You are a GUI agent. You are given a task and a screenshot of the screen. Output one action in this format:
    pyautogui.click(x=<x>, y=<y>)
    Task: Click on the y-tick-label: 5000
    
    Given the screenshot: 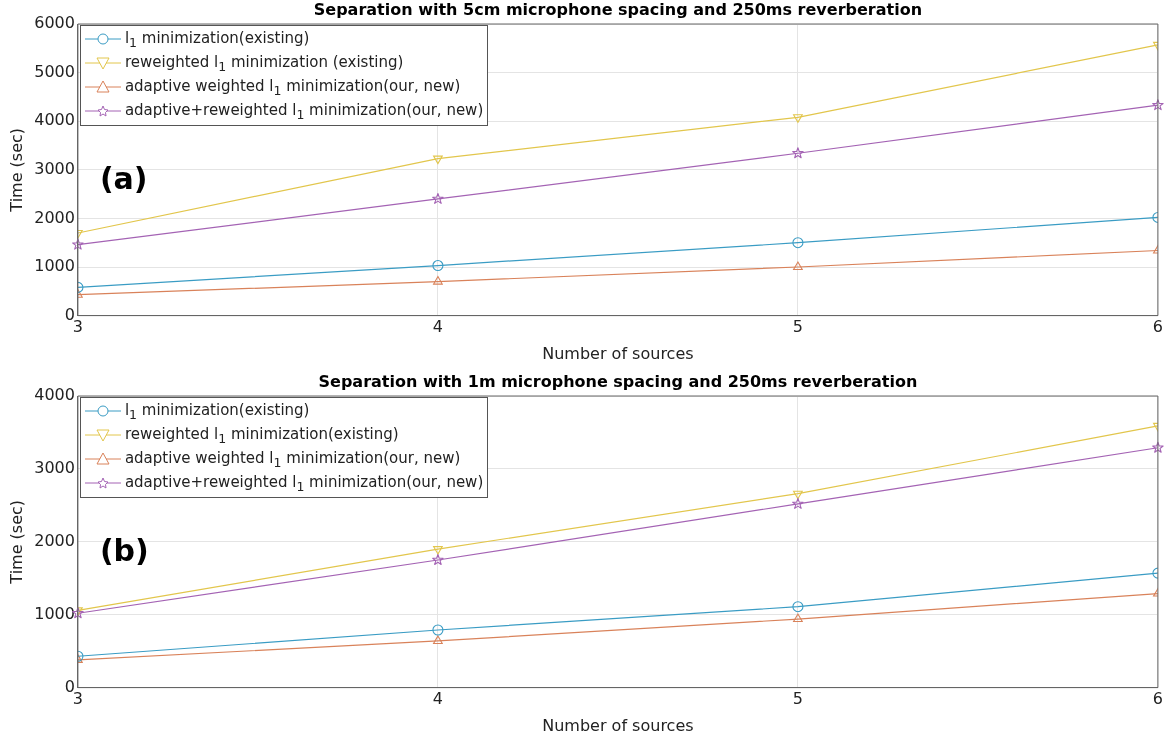 What is the action you would take?
    pyautogui.click(x=54, y=71)
    